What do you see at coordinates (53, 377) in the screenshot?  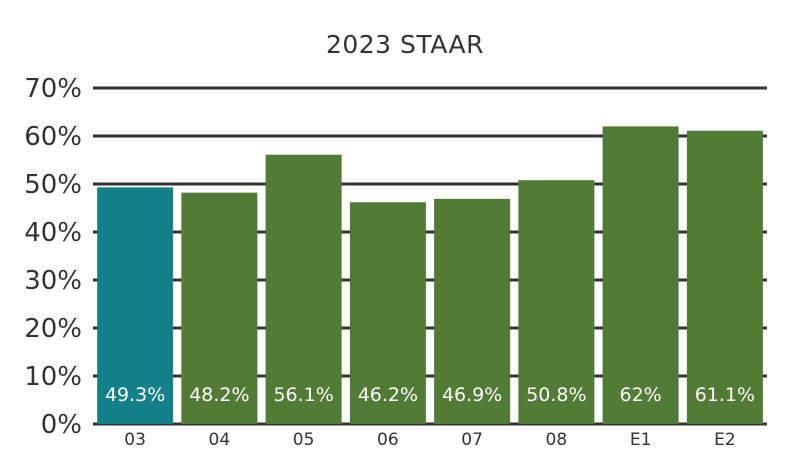 I see `y-tick-label: 10%` at bounding box center [53, 377].